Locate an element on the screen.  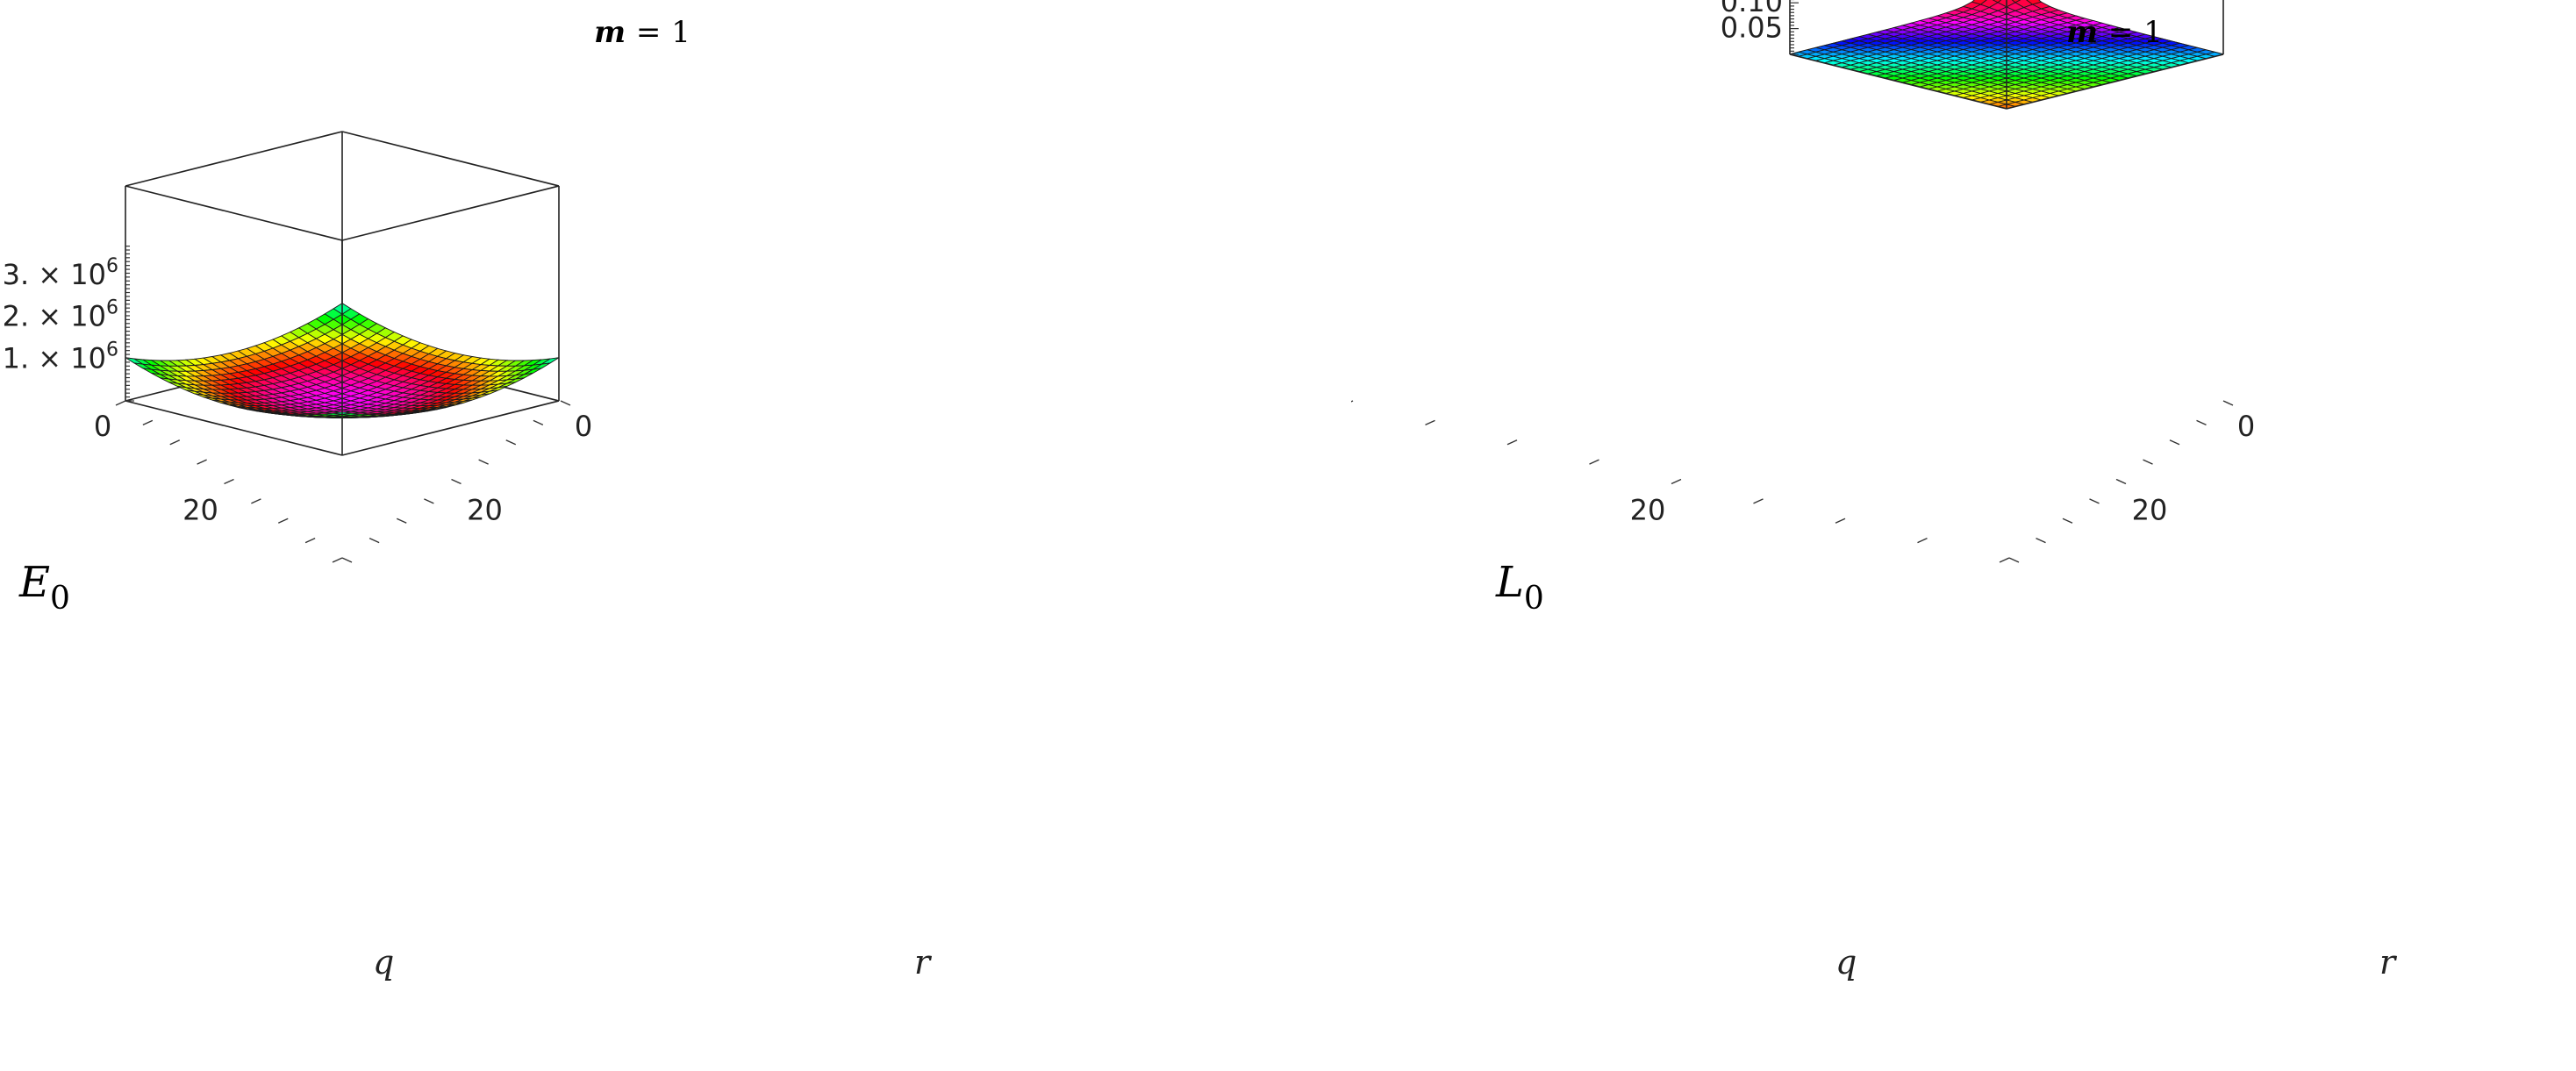
z-tick-label: 0.05 is located at coordinates (1752, 28).